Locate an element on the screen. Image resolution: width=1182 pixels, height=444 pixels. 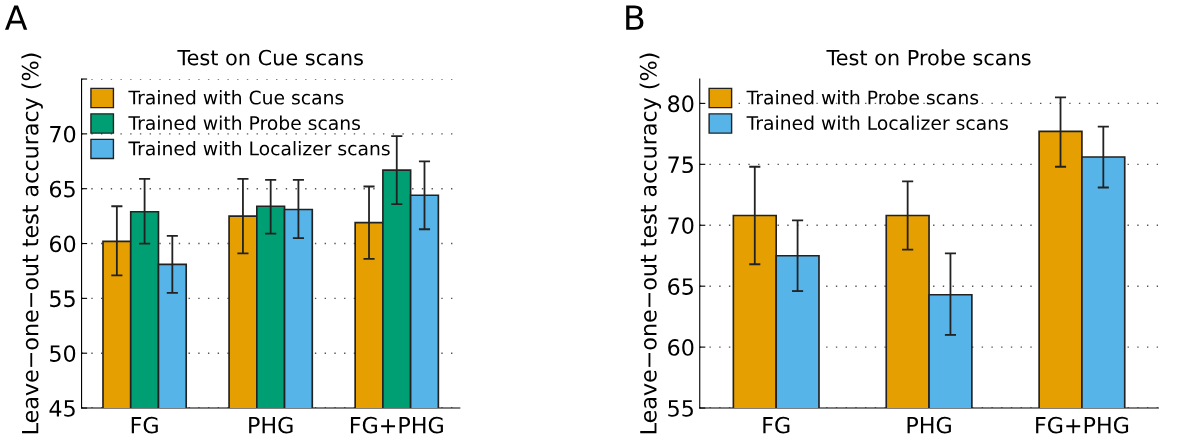
legend-label: Trained with Cue scans is located at coordinates (236, 97).